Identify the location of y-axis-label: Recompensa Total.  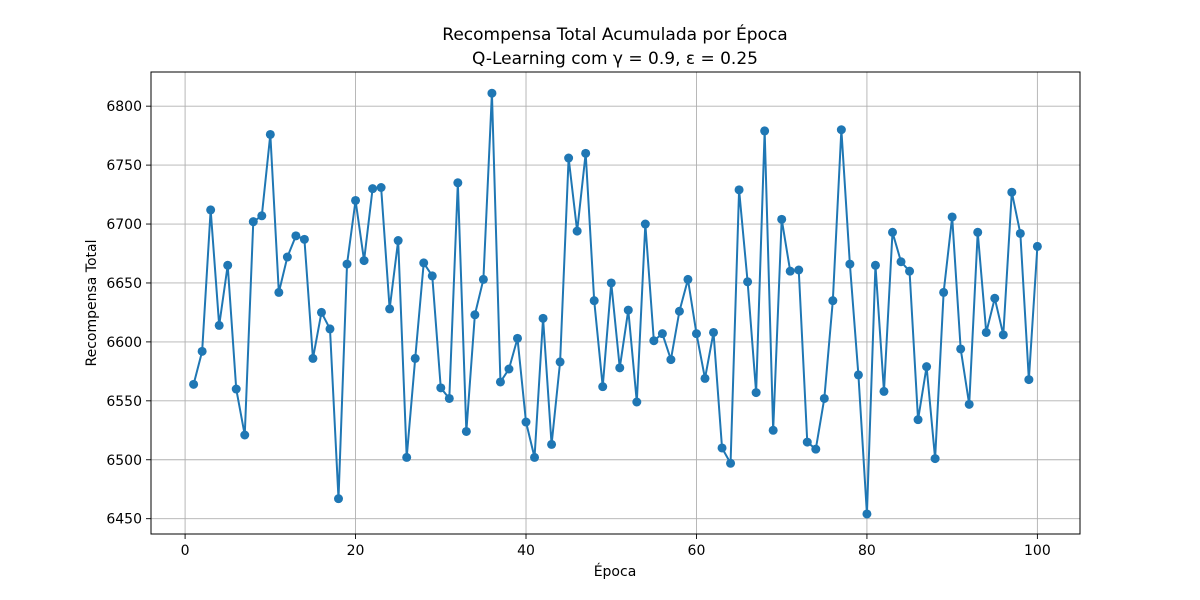
(92, 302).